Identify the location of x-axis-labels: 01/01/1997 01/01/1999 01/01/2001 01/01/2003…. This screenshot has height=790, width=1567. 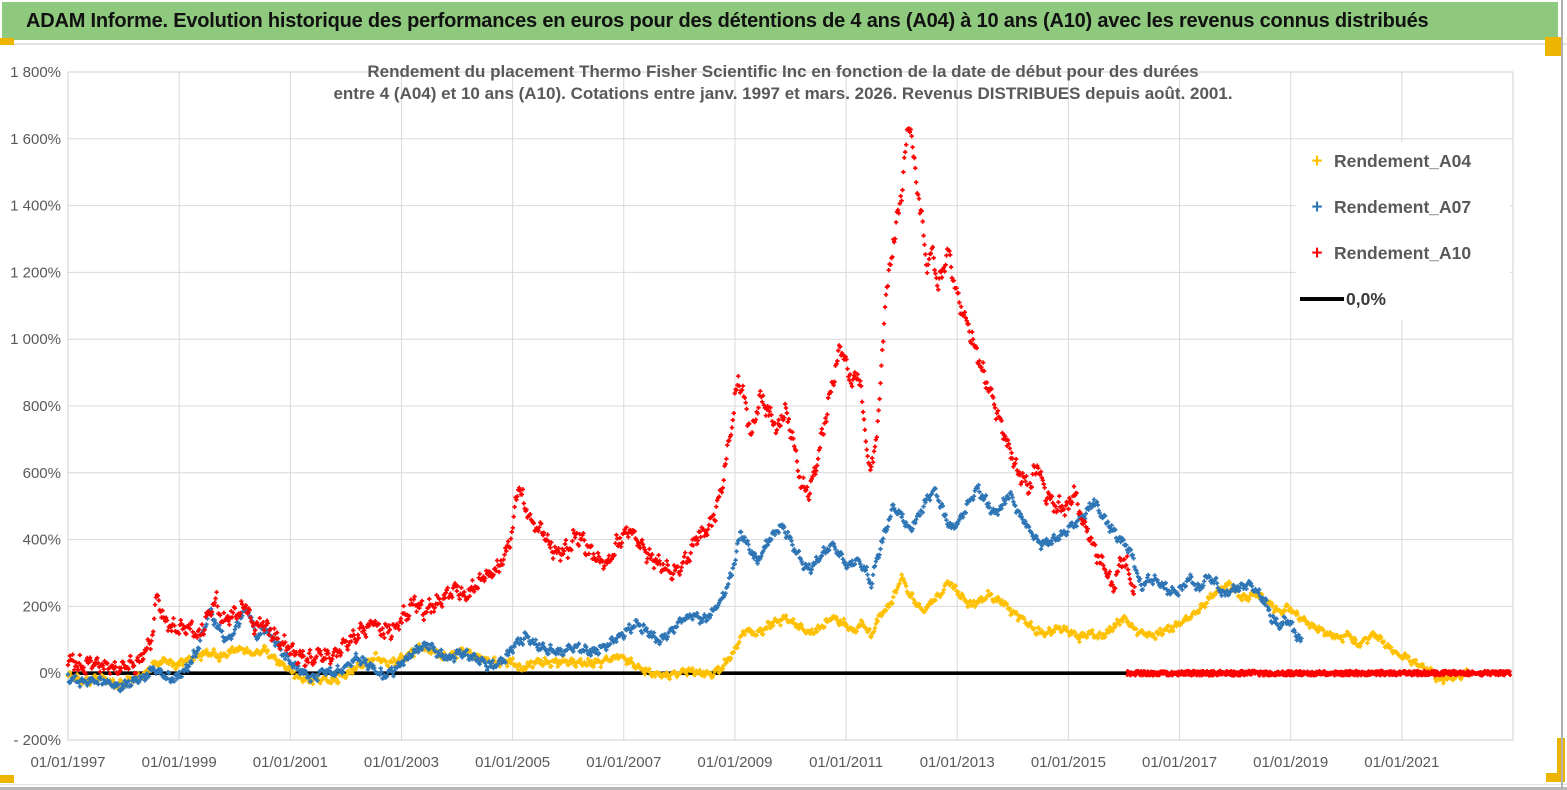
(734, 762).